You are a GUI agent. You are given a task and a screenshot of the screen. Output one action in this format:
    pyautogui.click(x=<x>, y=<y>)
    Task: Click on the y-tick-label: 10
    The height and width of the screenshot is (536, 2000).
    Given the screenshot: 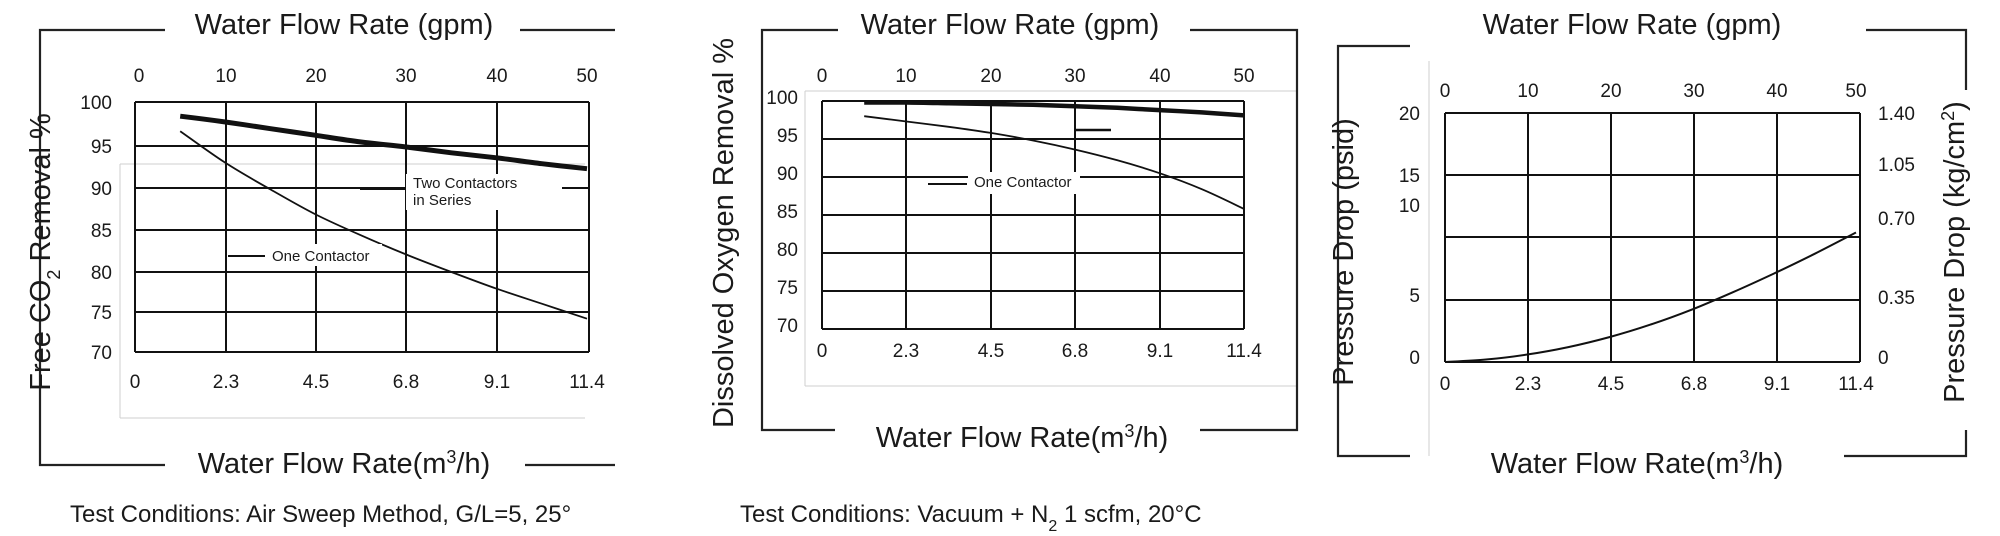 What is the action you would take?
    pyautogui.click(x=1409, y=206)
    